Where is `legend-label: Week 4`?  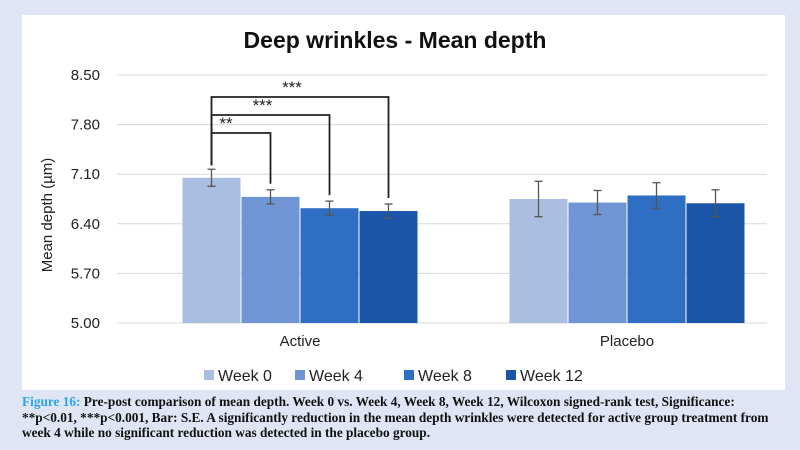
legend-label: Week 4 is located at coordinates (336, 376).